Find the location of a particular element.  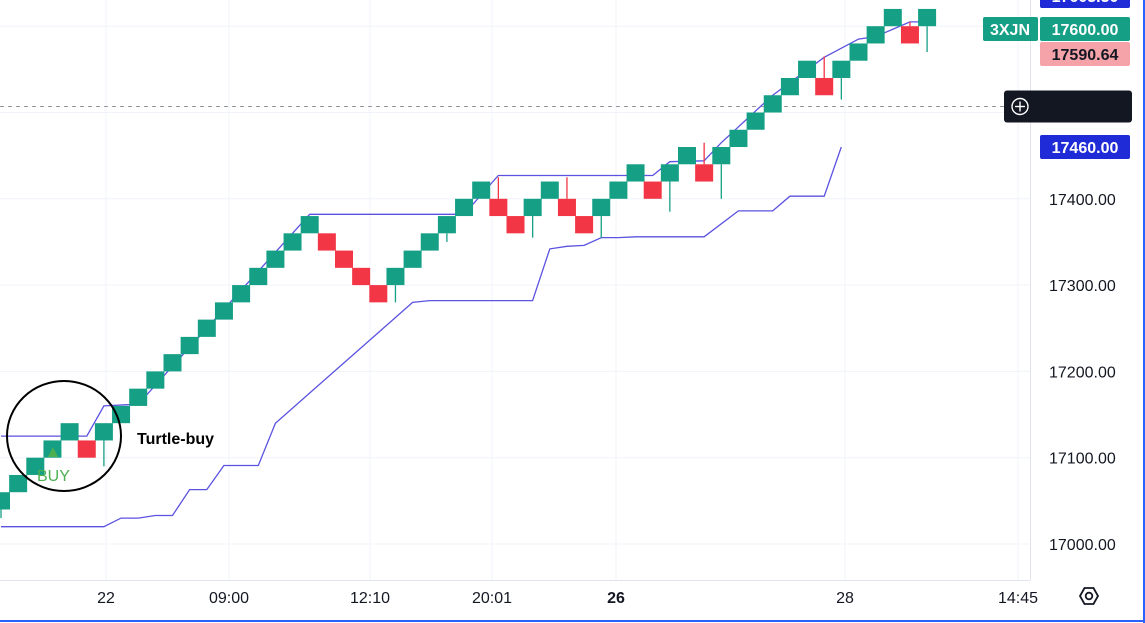

time-axis: 22 09:00 12:10 20:01 26 28 14:45 is located at coordinates (567, 598).